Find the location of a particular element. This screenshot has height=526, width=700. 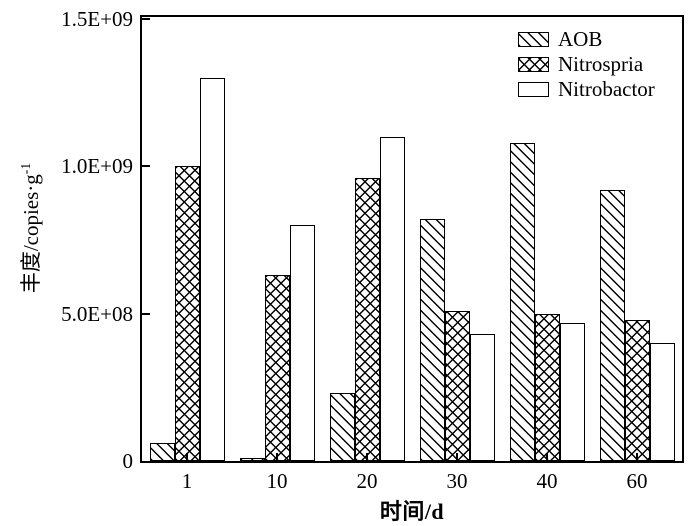

bar-aob-day20 is located at coordinates (342, 427).